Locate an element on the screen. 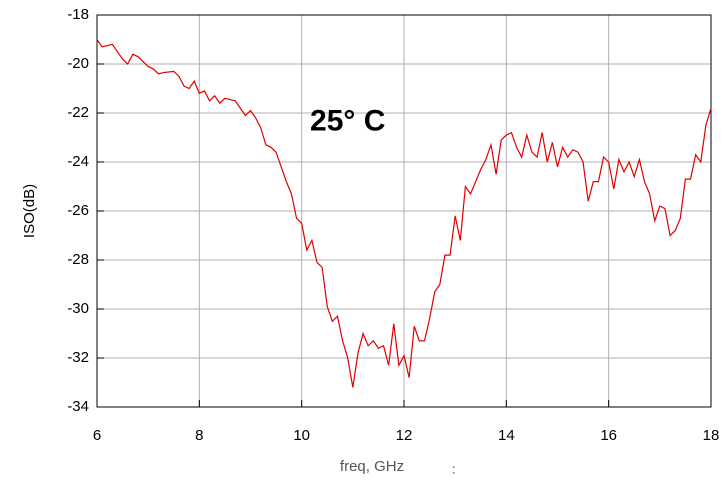  x-tick-label: 10 is located at coordinates (301, 435).